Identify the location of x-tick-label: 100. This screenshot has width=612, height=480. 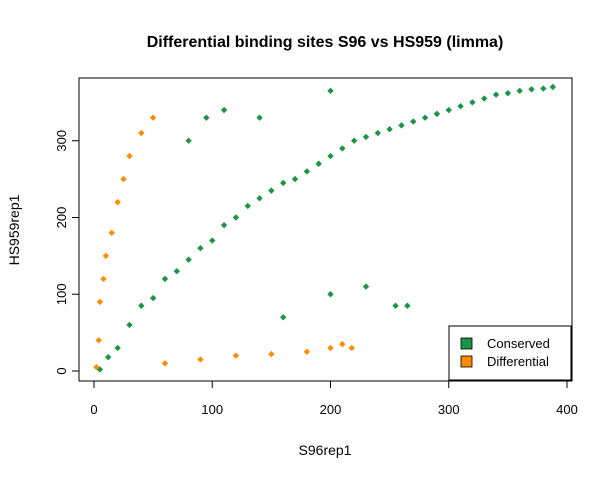
(212, 409).